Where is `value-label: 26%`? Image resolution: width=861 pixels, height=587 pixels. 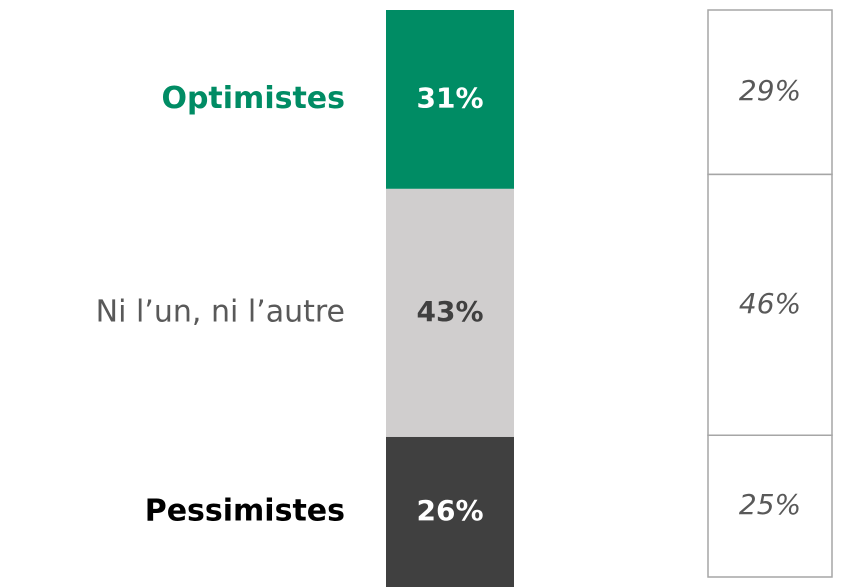
value-label: 26% is located at coordinates (449, 510).